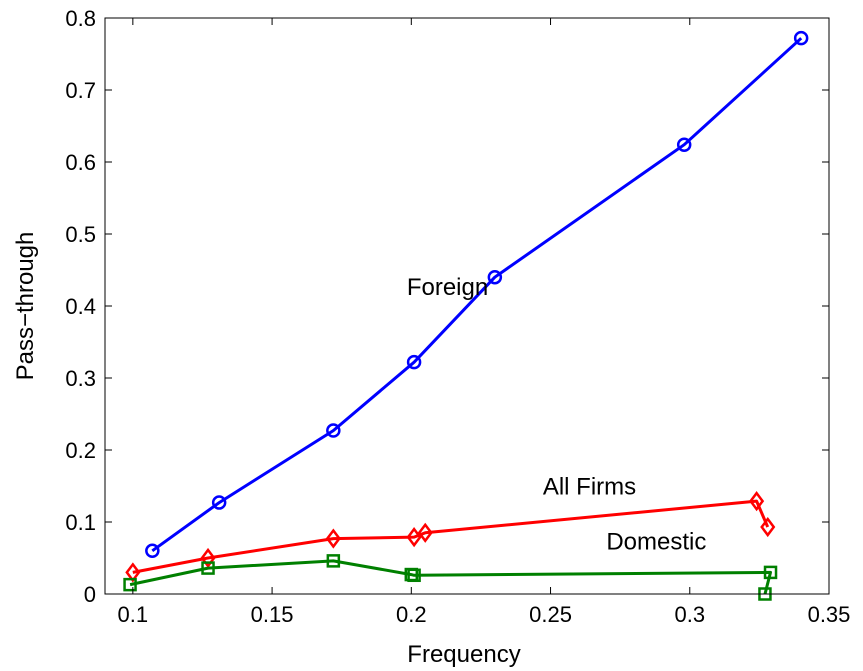 The width and height of the screenshot is (863, 671). What do you see at coordinates (80, 90) in the screenshot?
I see `y-tick-label: 0.7` at bounding box center [80, 90].